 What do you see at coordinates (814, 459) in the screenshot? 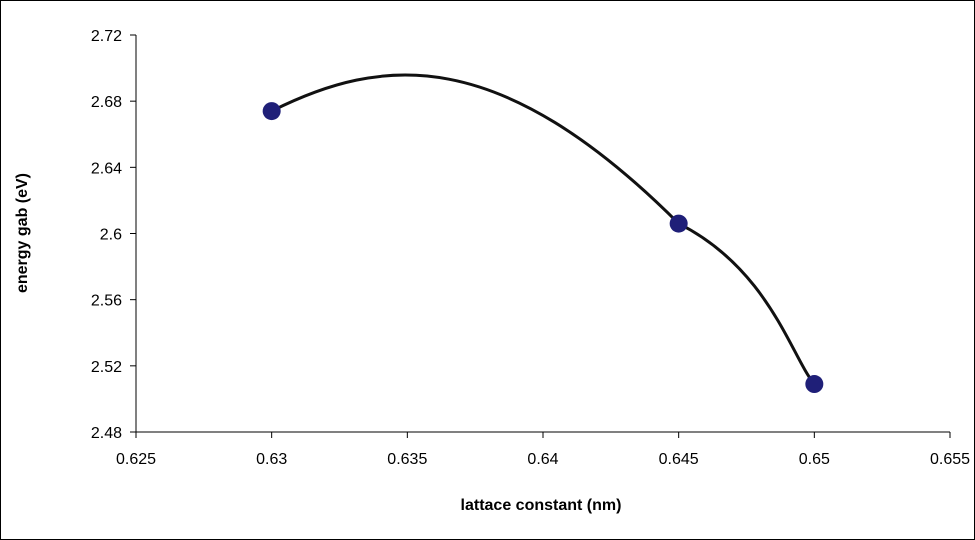
I see `x-tick-label: 0.65` at bounding box center [814, 459].